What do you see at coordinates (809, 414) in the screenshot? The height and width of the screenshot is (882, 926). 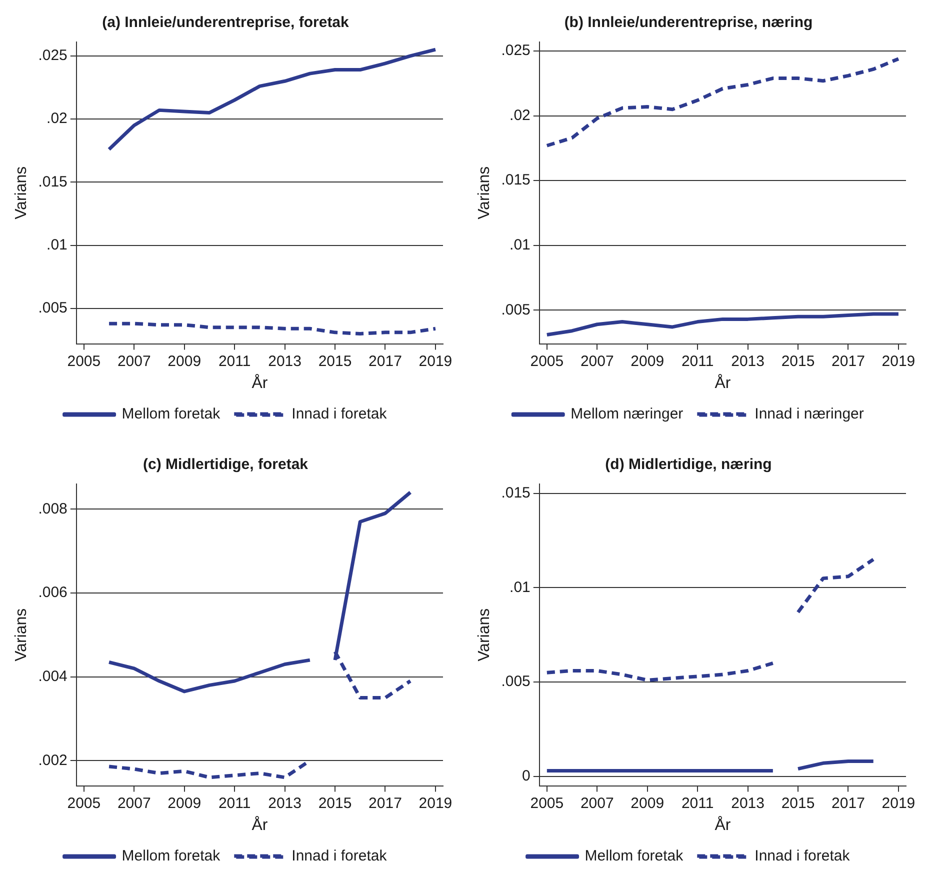 I see `legend-label: Innad i næringer` at bounding box center [809, 414].